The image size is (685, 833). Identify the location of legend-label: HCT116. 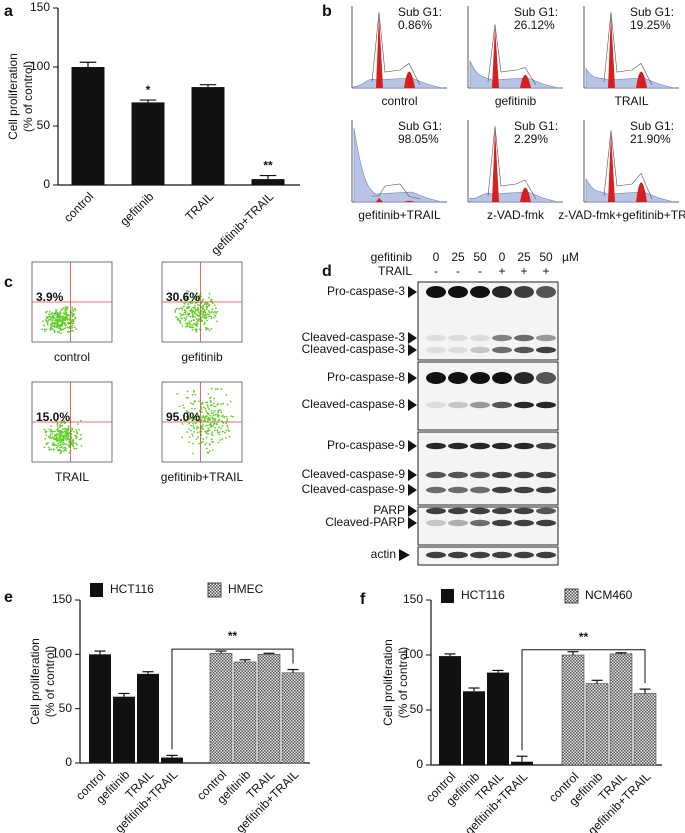
(132, 589).